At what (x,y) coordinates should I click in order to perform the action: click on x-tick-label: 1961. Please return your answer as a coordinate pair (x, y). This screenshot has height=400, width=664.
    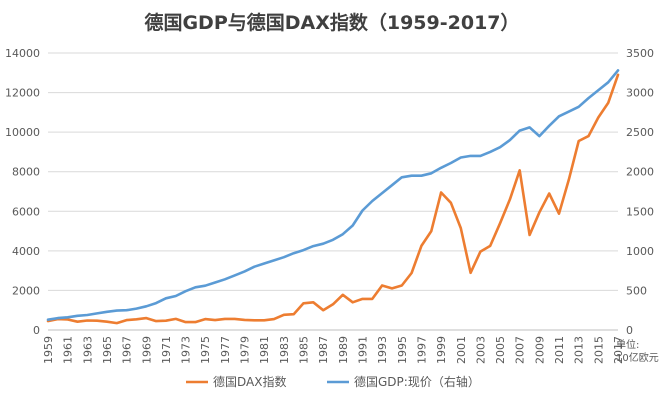
    Looking at the image, I should click on (68, 350).